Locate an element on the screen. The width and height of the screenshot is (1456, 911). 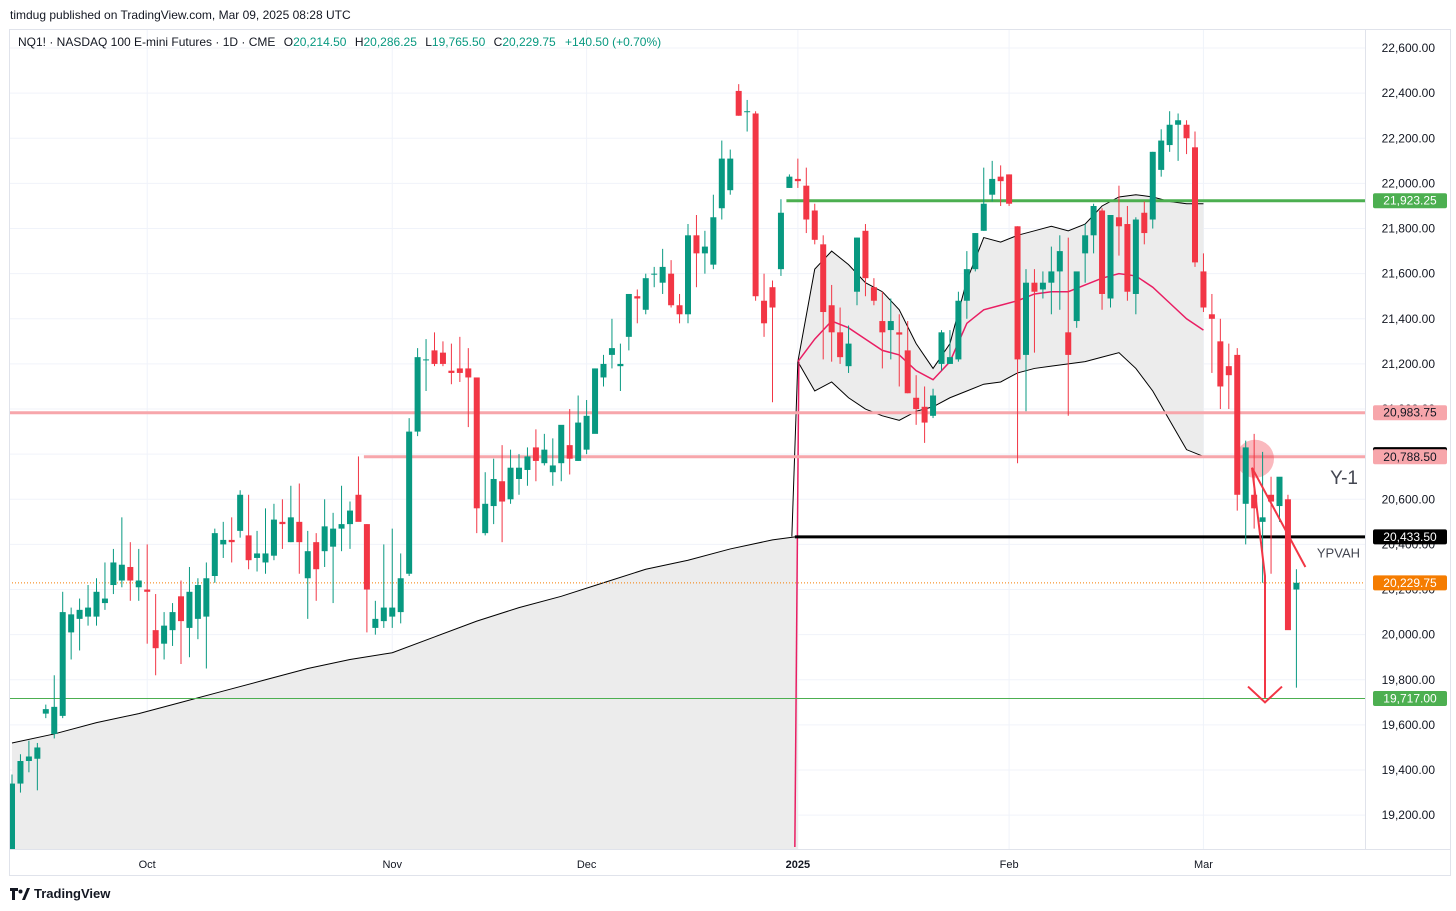
projection-arrowhead is located at coordinates (1265, 694).